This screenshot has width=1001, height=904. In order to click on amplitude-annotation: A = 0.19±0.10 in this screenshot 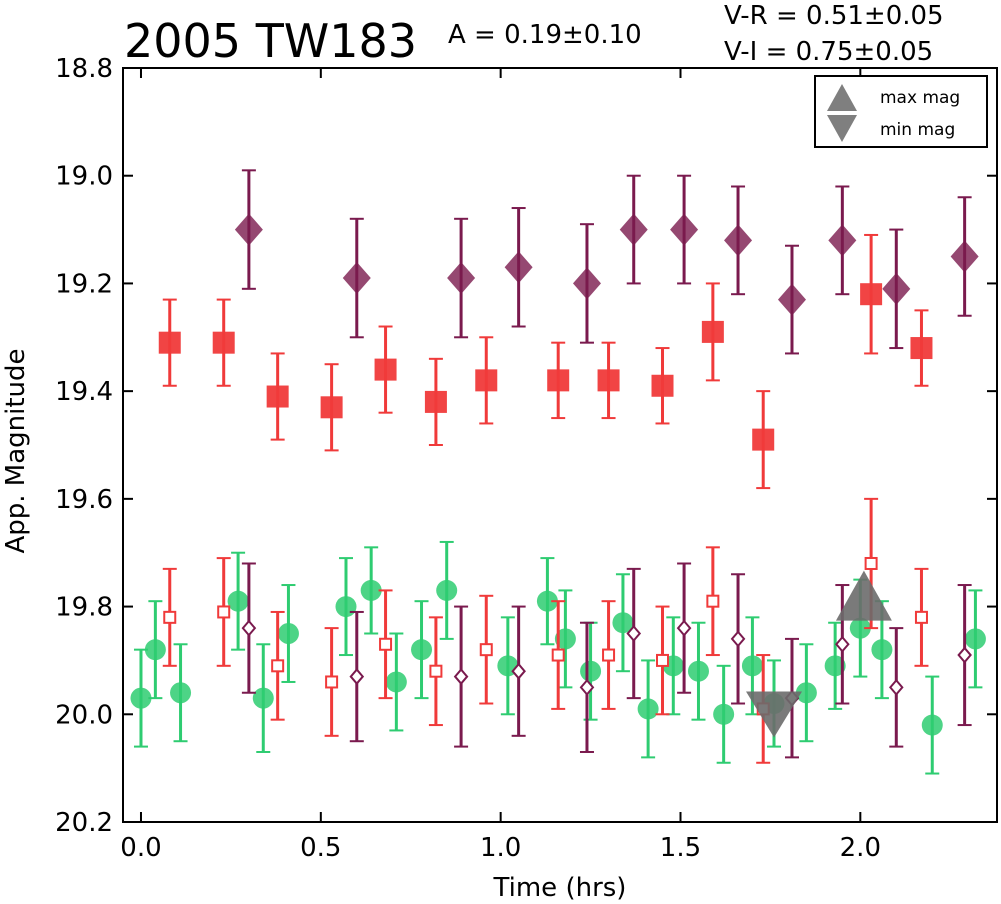, I will do `click(545, 35)`.